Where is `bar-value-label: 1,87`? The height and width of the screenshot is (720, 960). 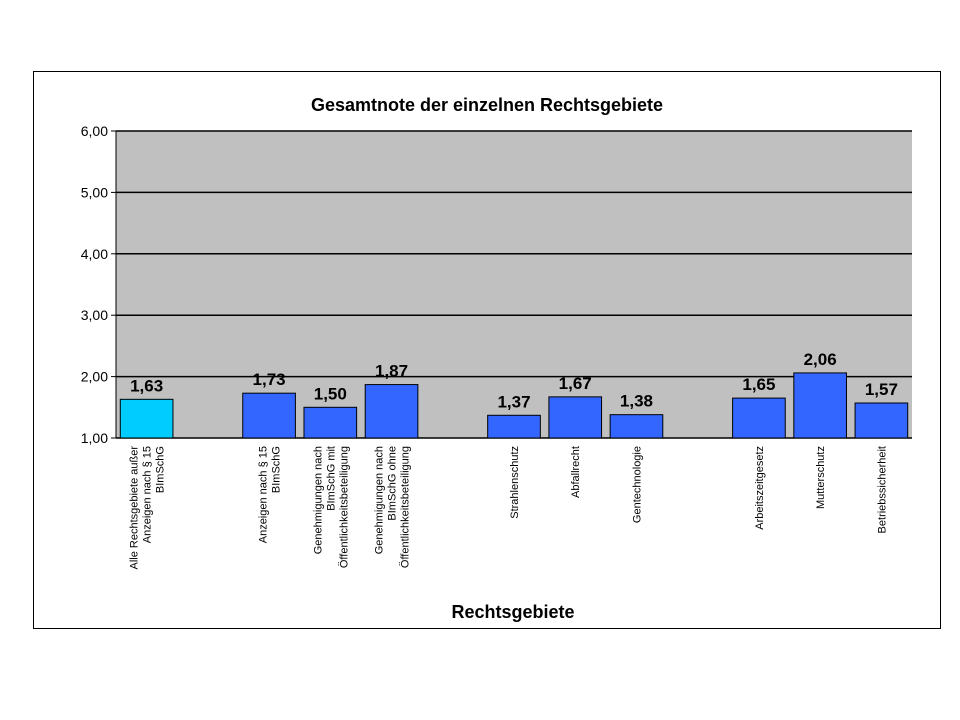 bar-value-label: 1,87 is located at coordinates (391, 371).